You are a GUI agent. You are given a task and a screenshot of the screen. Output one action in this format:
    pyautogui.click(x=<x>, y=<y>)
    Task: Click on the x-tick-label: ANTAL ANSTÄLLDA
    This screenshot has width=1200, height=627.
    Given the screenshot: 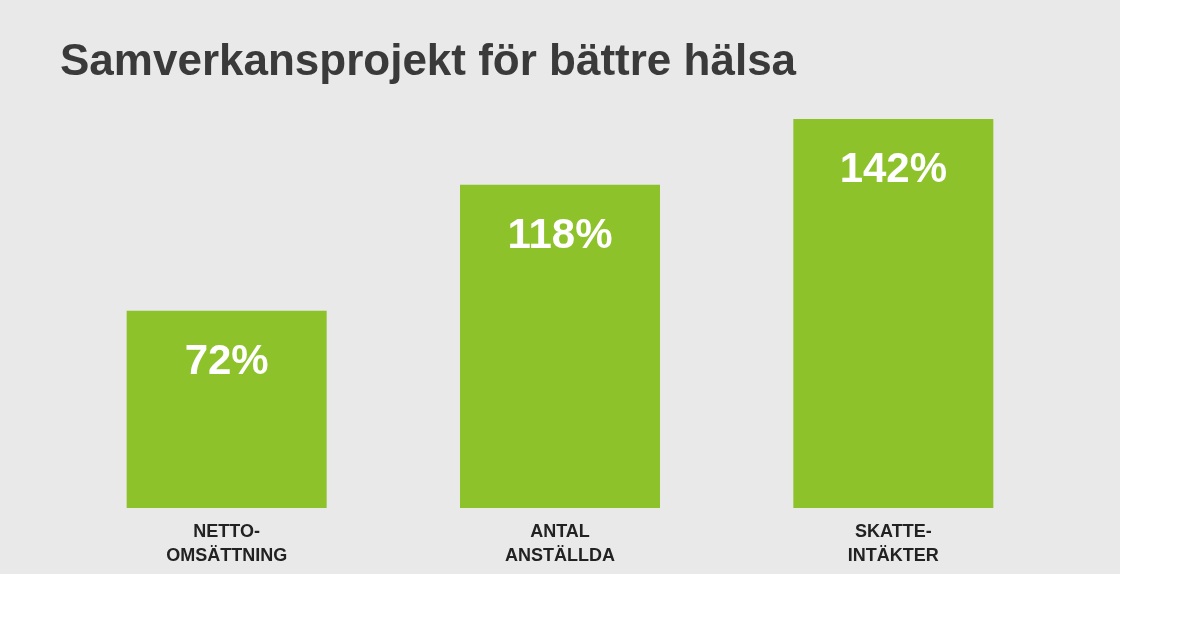 What is the action you would take?
    pyautogui.click(x=560, y=542)
    